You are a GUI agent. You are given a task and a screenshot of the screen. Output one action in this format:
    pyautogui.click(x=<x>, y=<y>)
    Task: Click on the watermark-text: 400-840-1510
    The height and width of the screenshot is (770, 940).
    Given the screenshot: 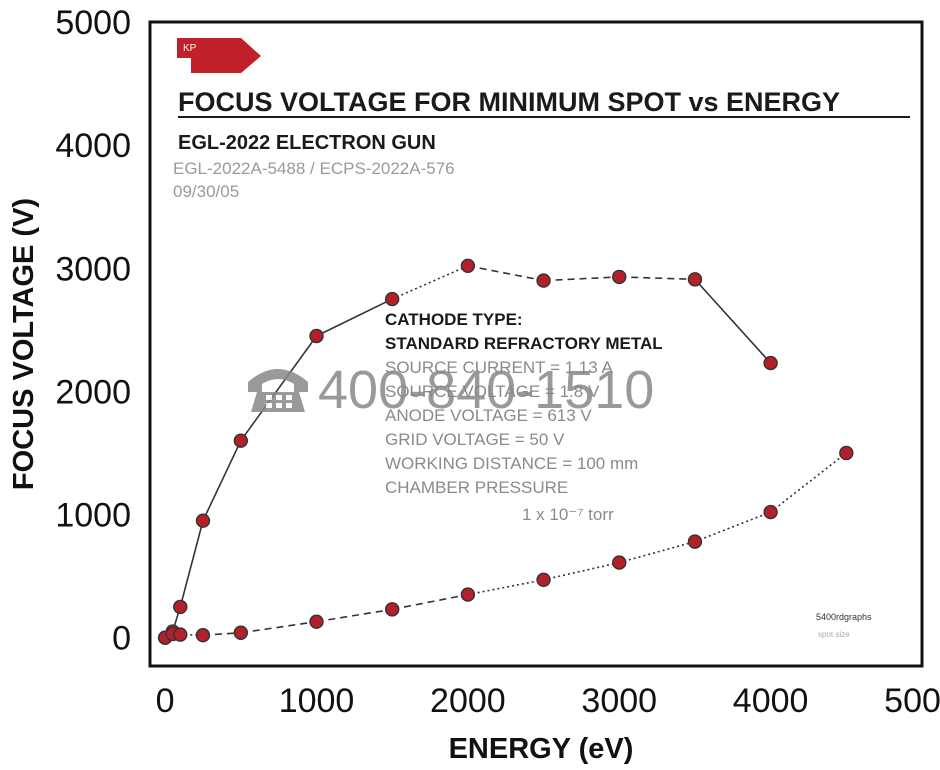 What is the action you would take?
    pyautogui.click(x=486, y=390)
    